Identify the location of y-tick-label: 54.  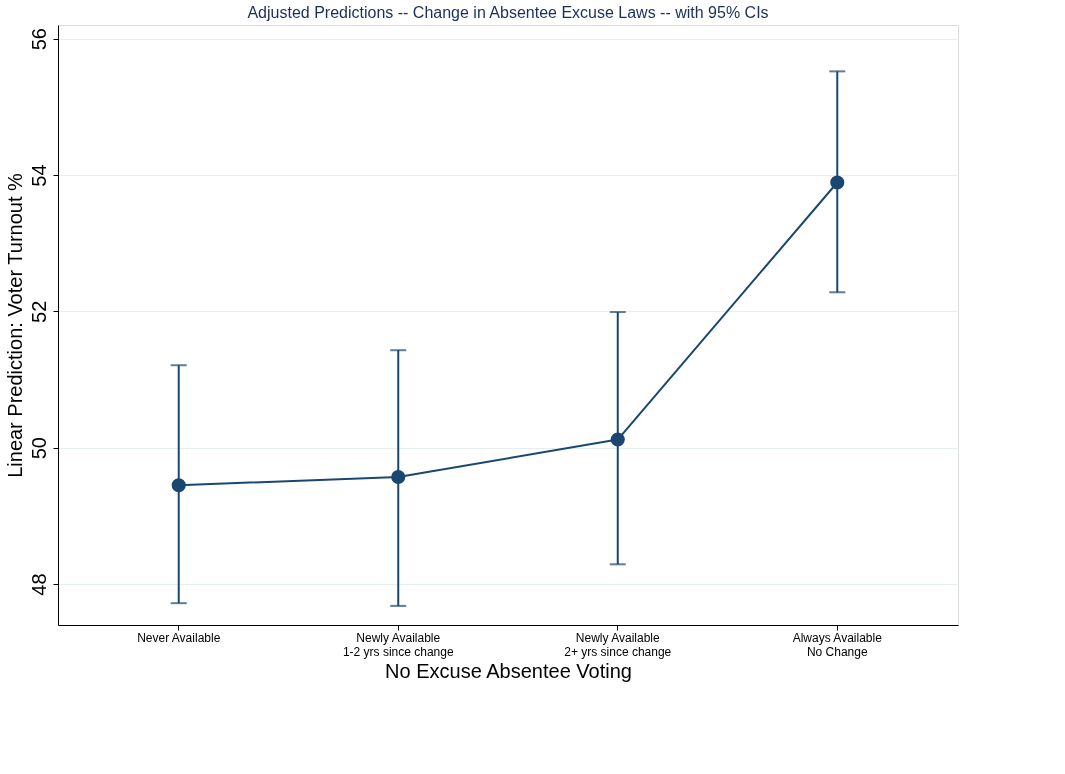
(38, 175).